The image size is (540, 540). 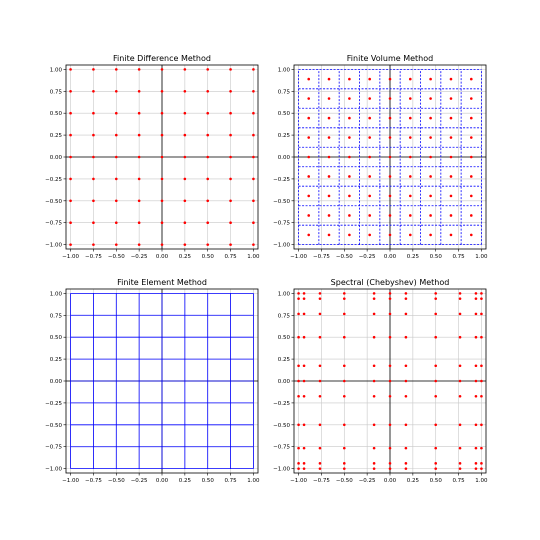 What do you see at coordinates (56, 294) in the screenshot?
I see `y-tick-label: 1.00` at bounding box center [56, 294].